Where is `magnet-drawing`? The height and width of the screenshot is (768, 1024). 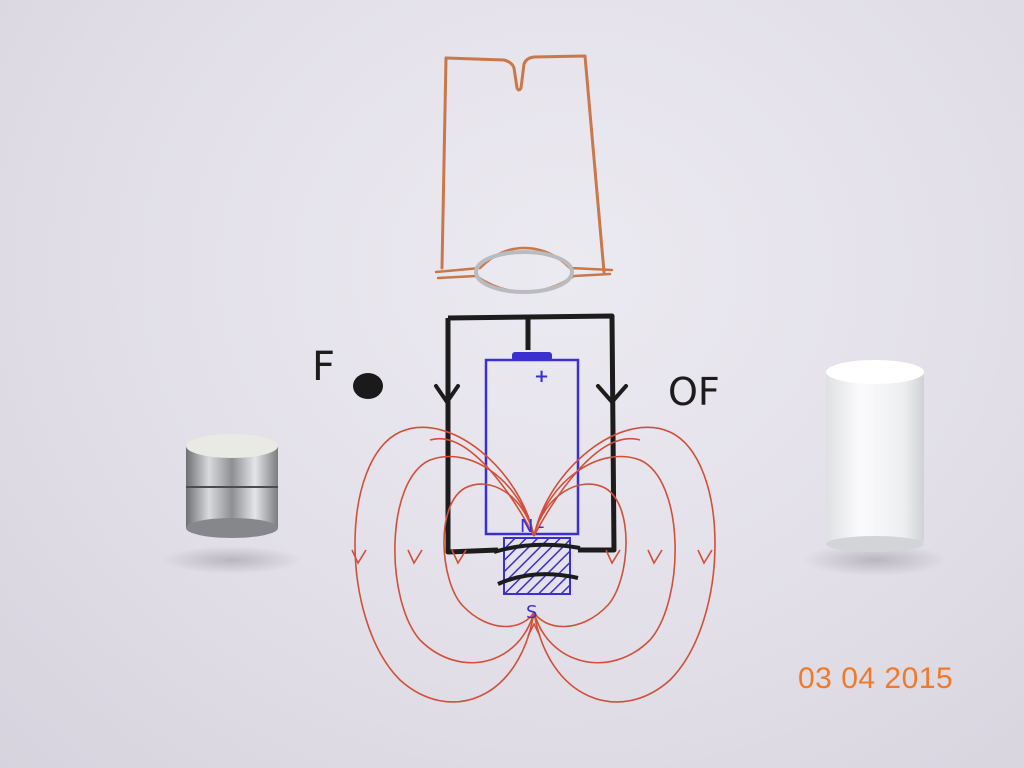
magnet-drawing is located at coordinates (537, 566).